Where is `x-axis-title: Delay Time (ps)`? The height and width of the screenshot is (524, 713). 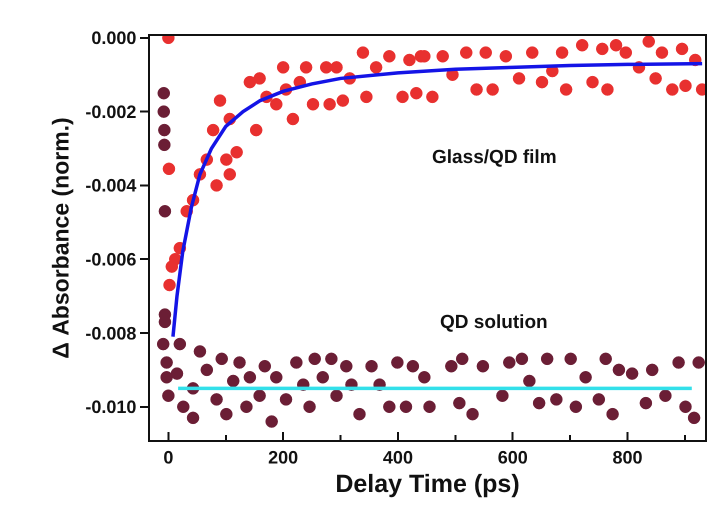
x-axis-title: Delay Time (ps) is located at coordinates (427, 484).